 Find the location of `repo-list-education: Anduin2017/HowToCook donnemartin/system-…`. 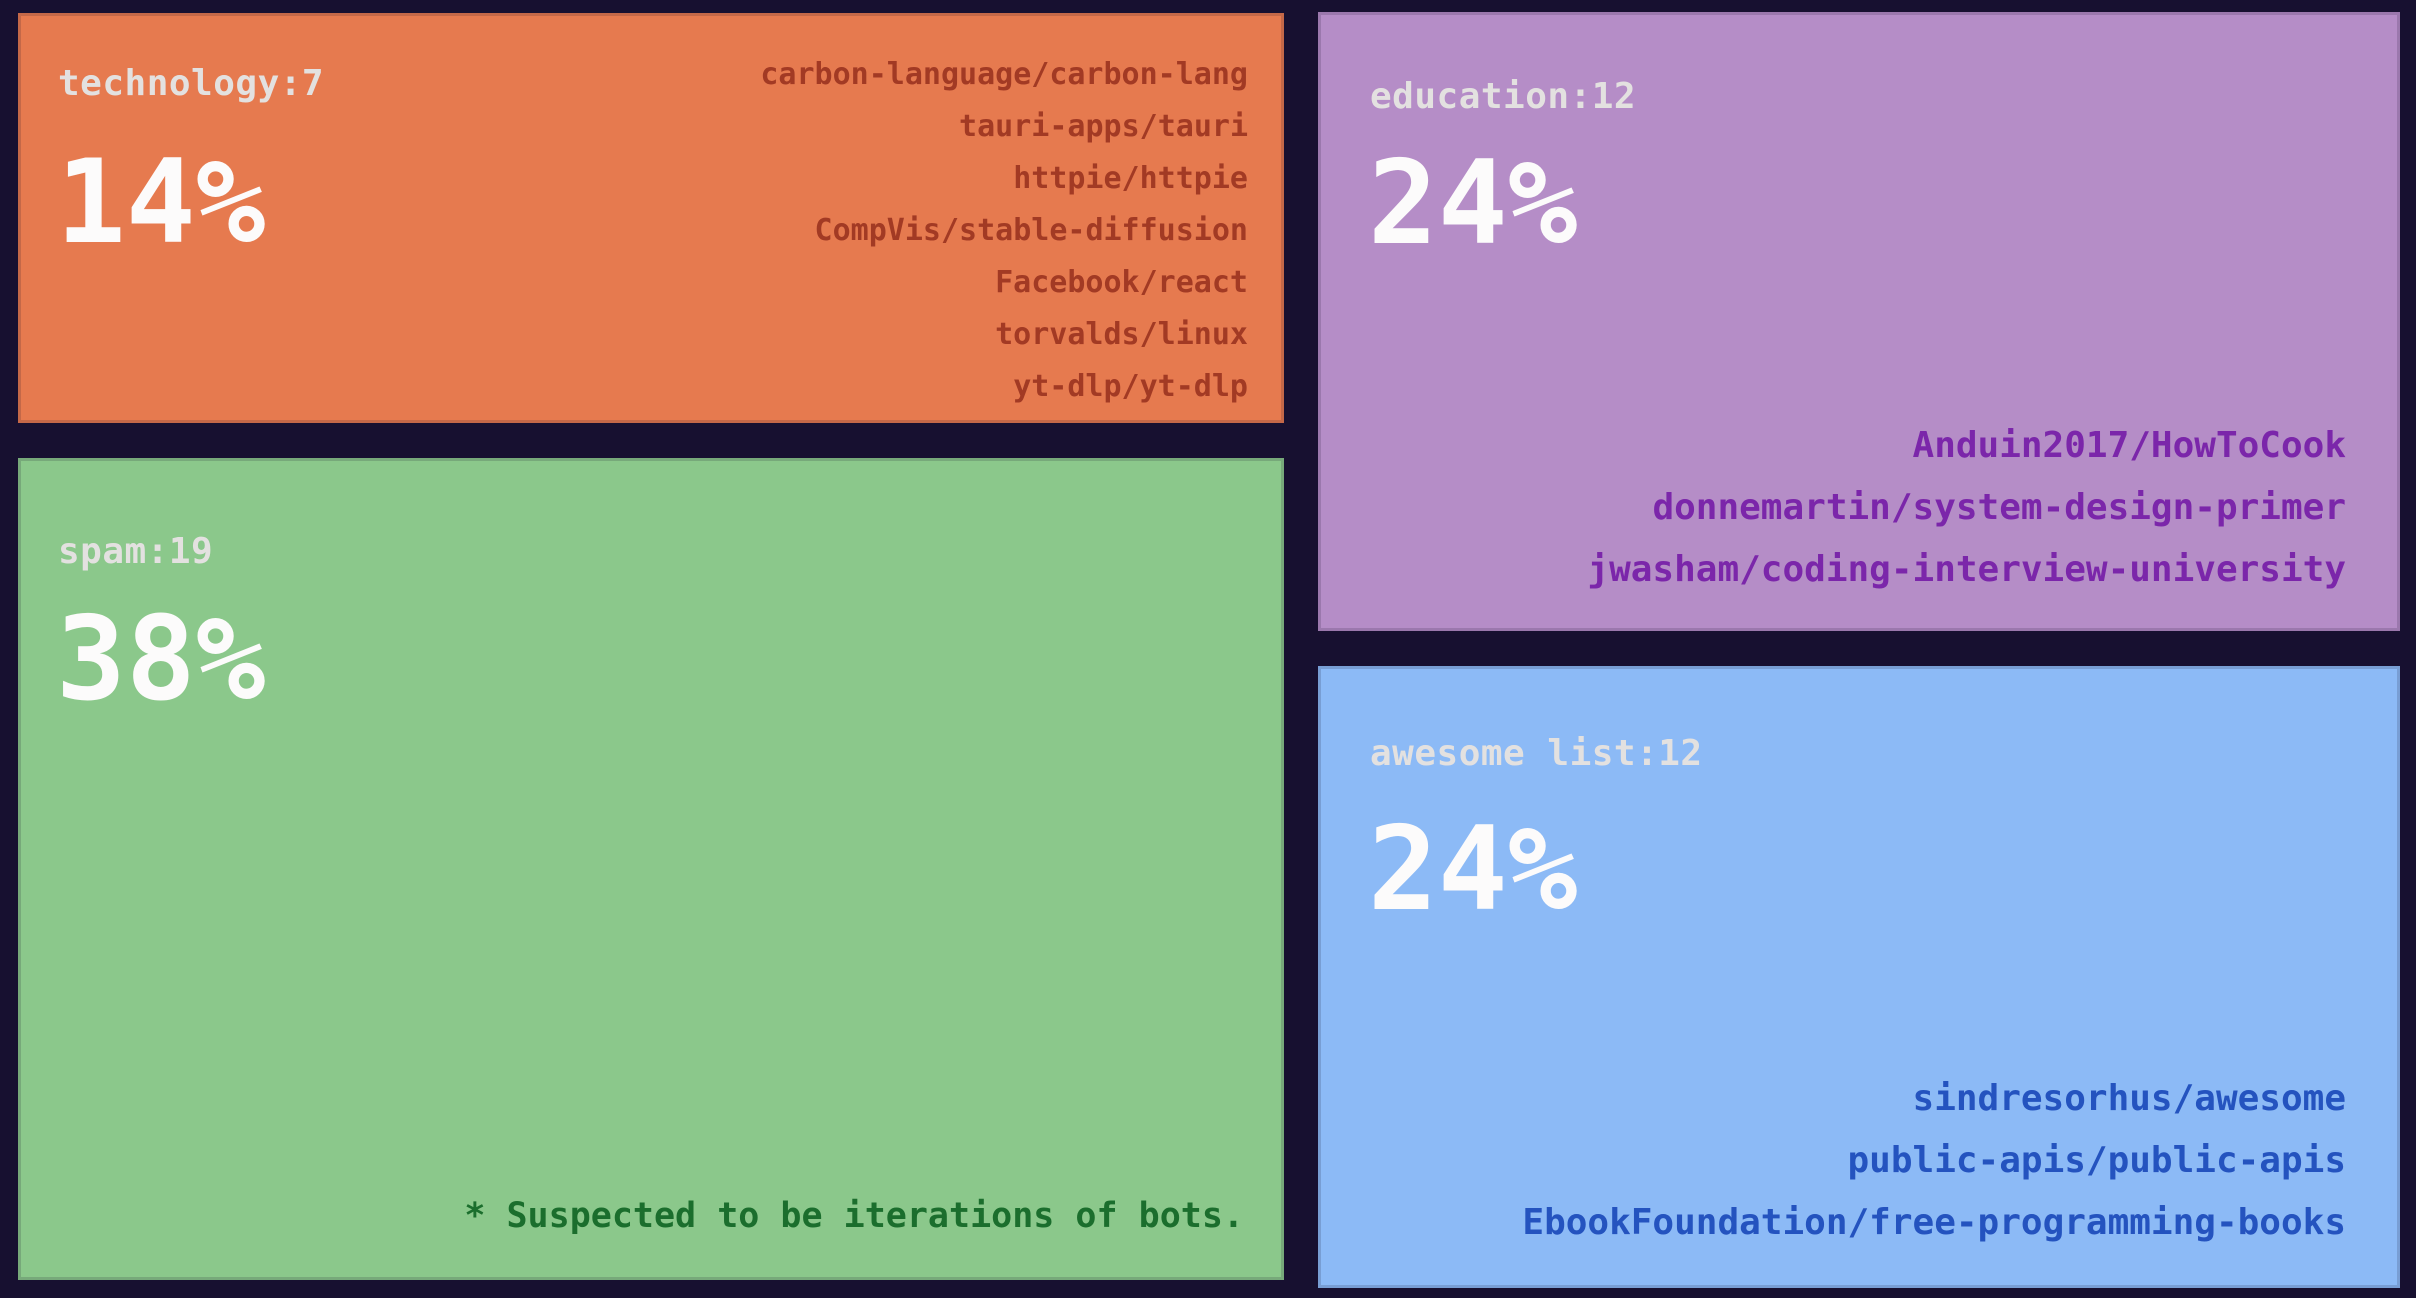

repo-list-education: Anduin2017/HowToCook donnemartin/system-… is located at coordinates (1966, 508).